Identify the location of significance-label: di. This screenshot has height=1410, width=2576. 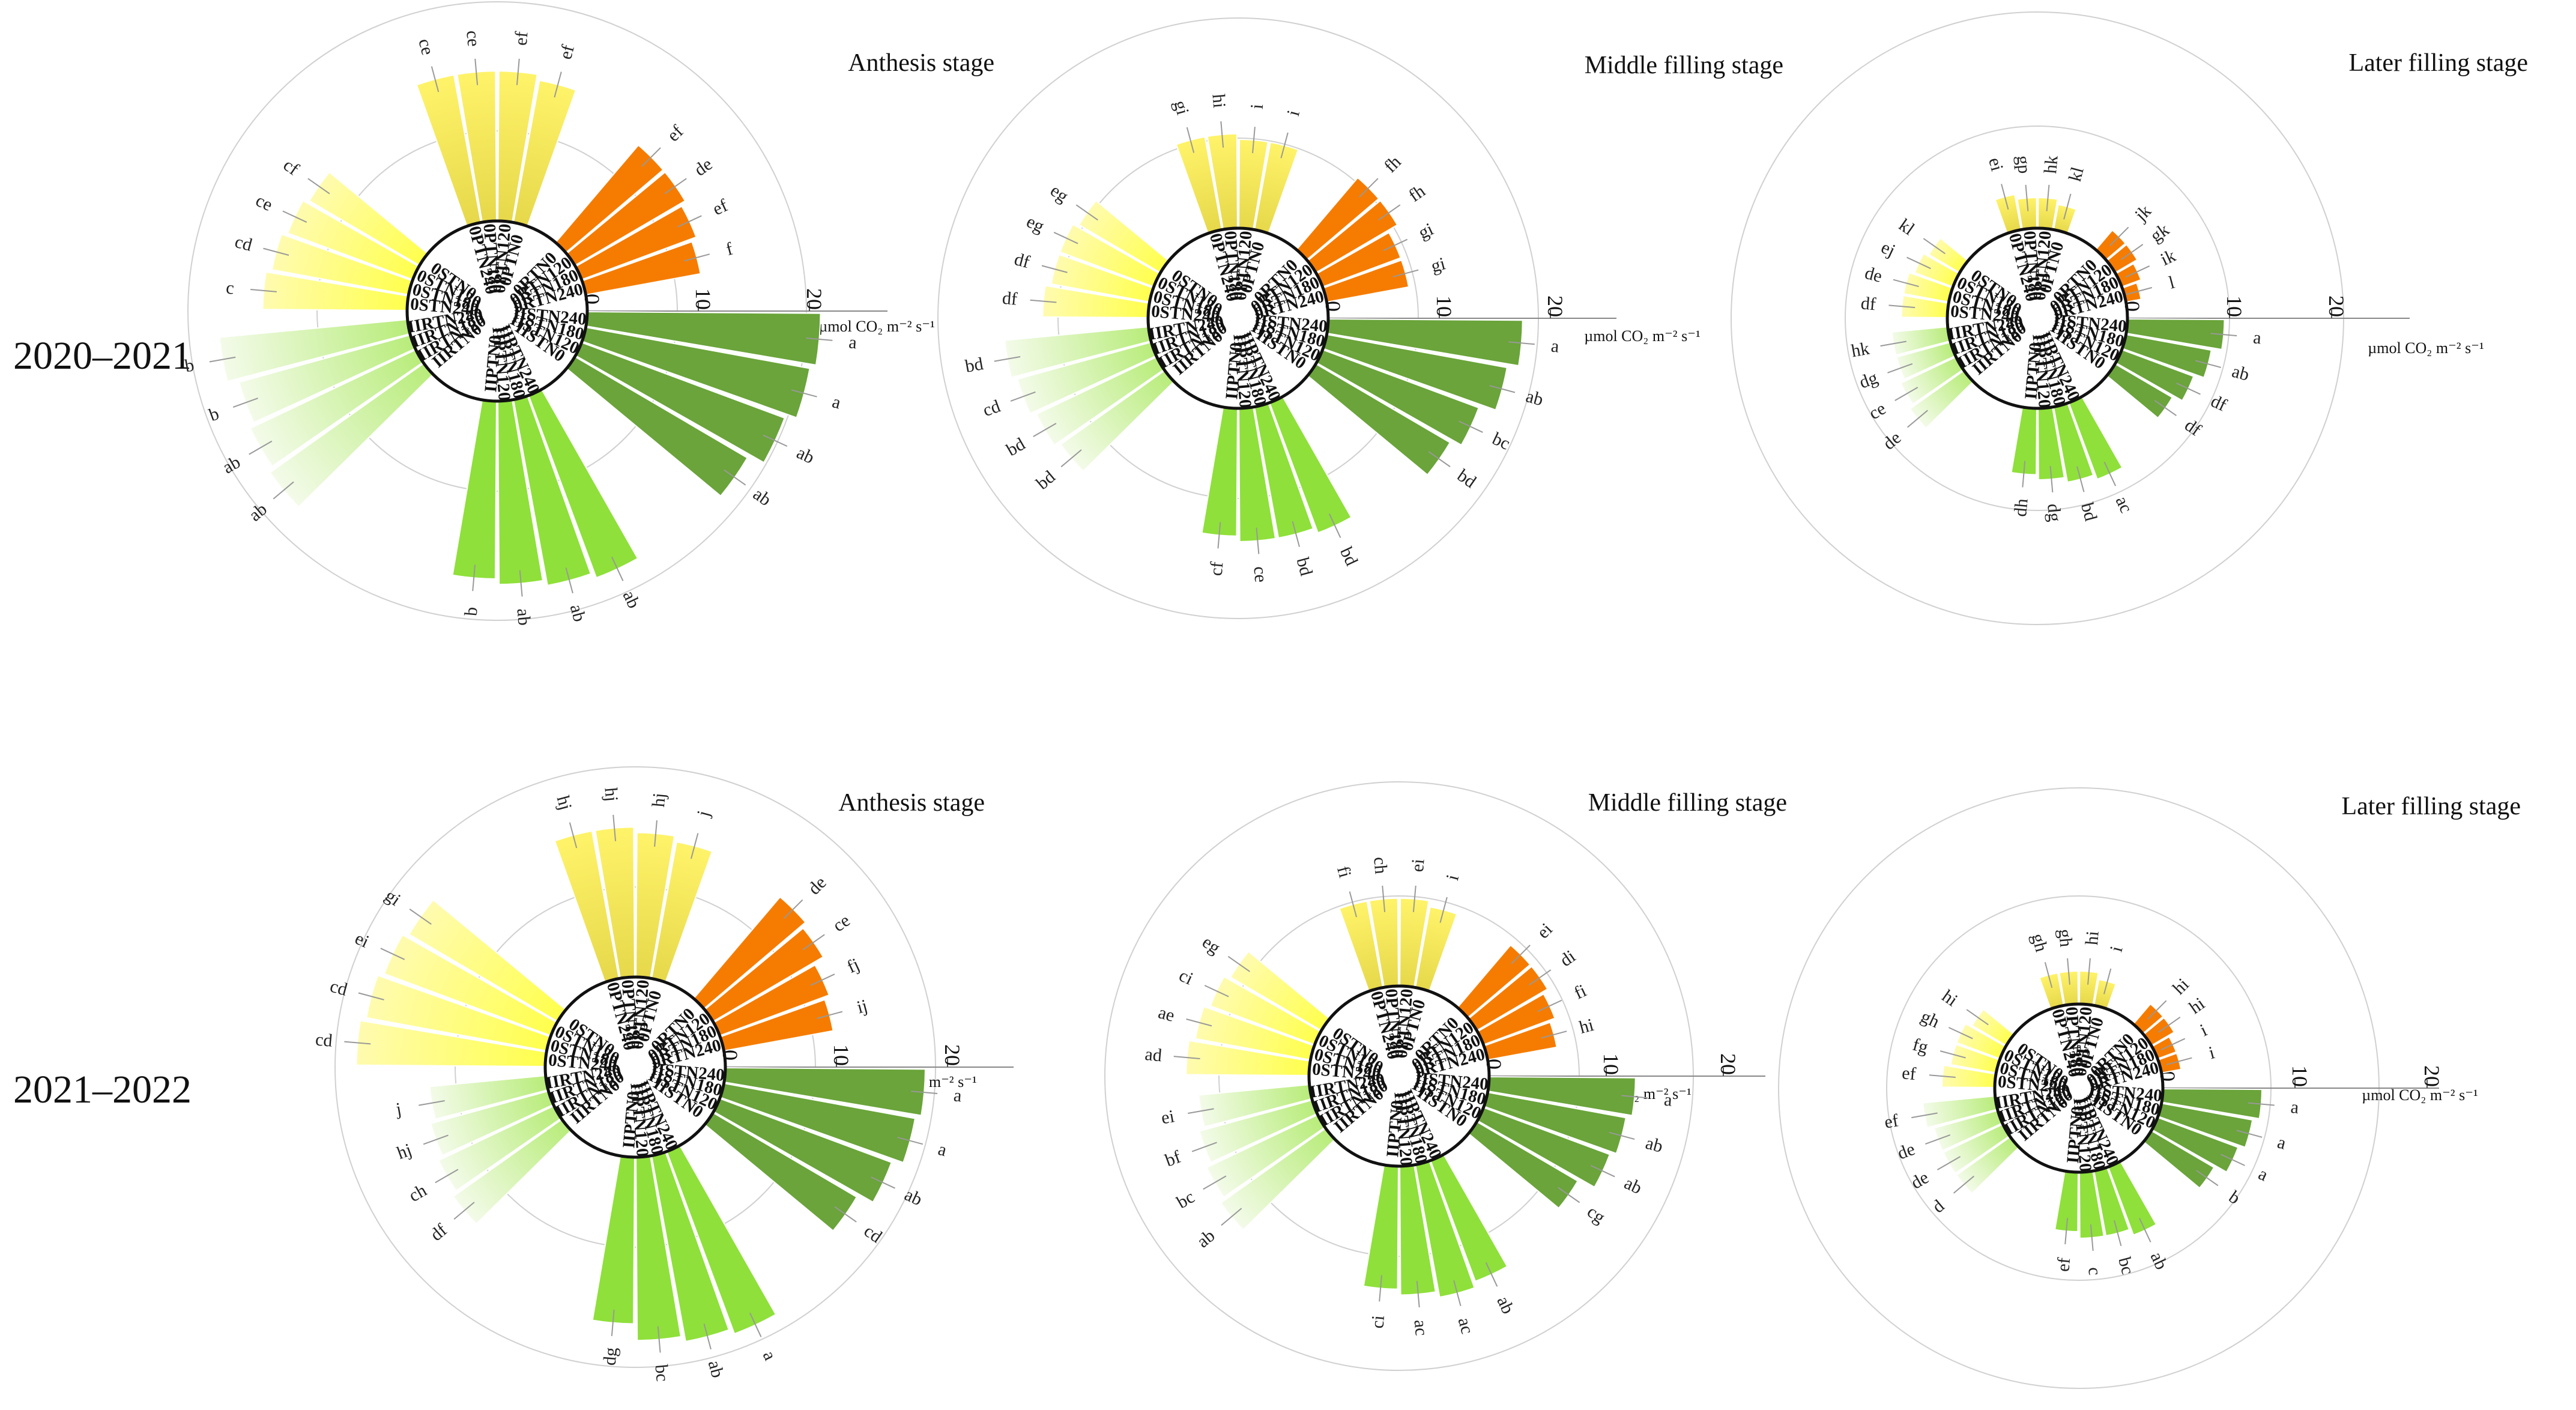
(1567, 958).